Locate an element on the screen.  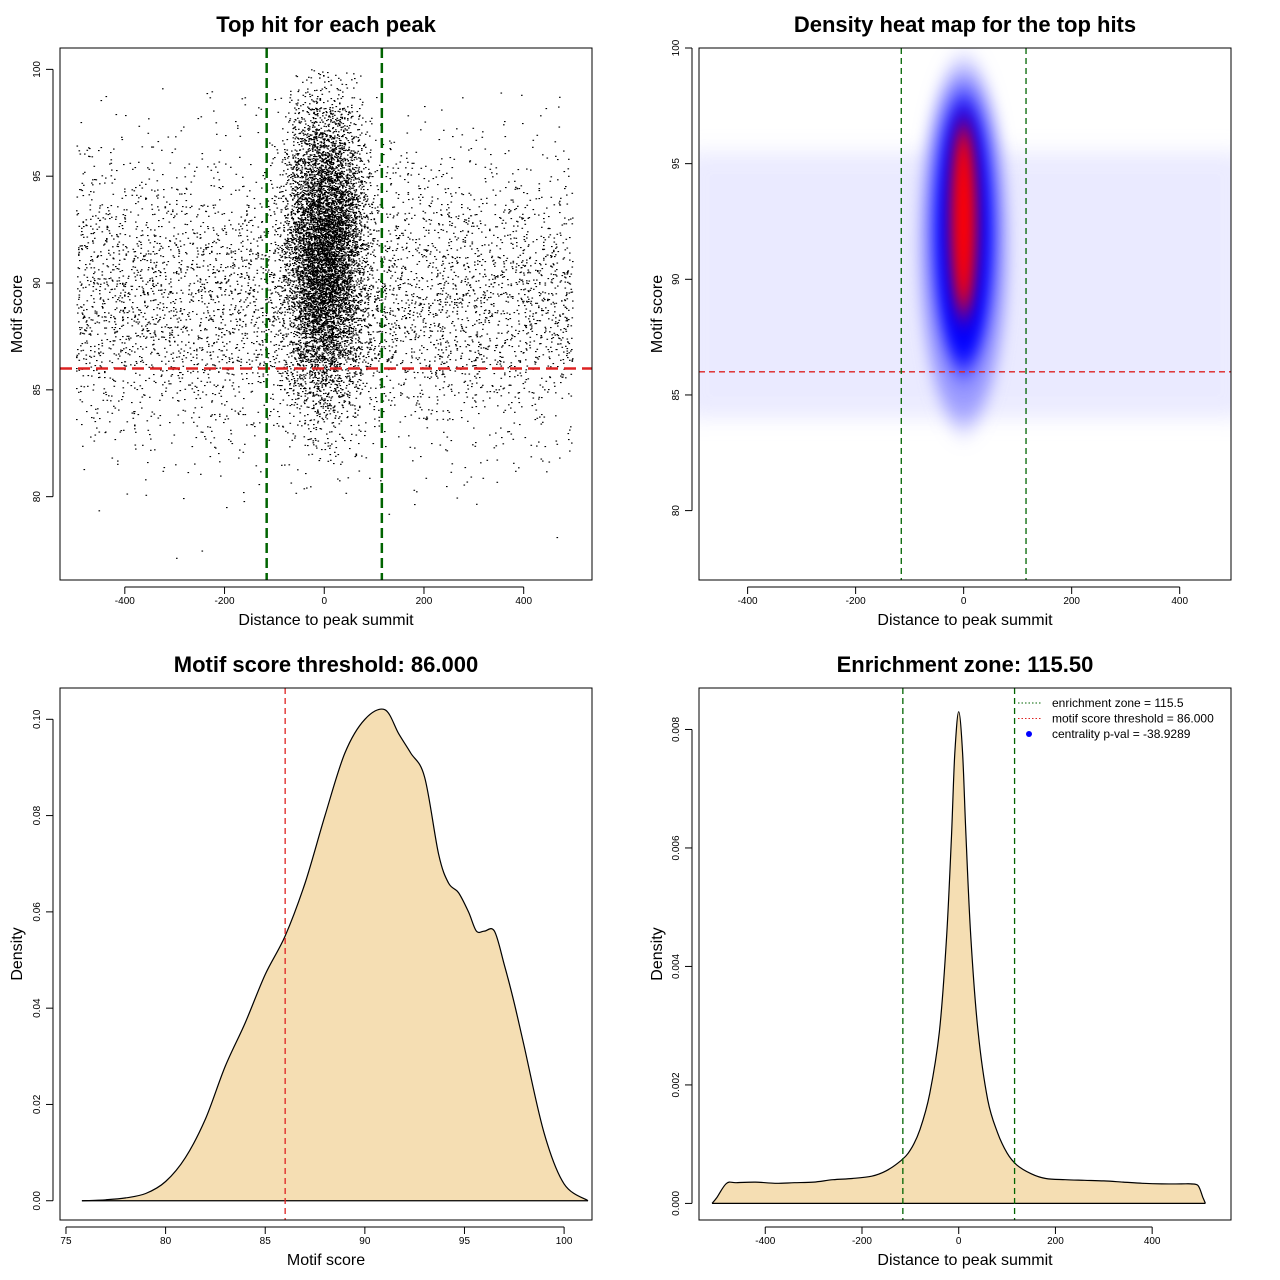
x-tick-label: 85 is located at coordinates (266, 1241).